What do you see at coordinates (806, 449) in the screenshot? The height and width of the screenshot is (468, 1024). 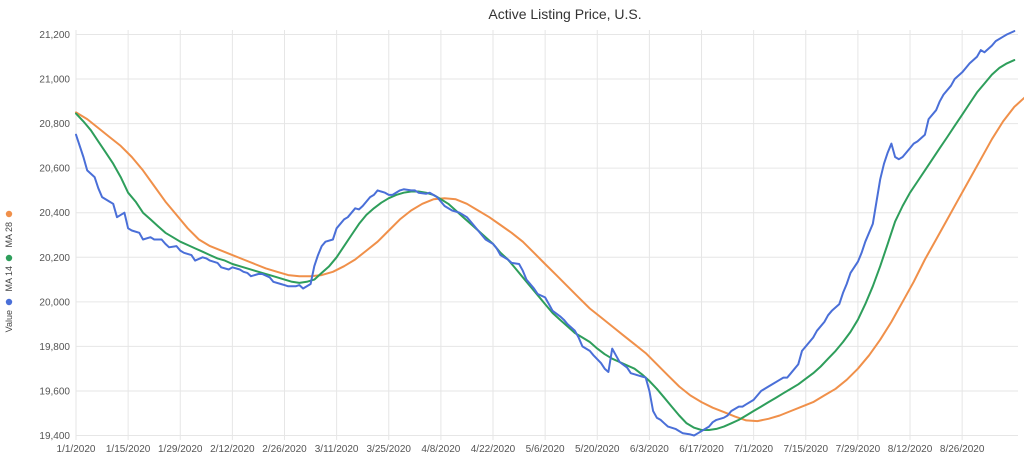 I see `x-tick-label: 7/15/2020` at bounding box center [806, 449].